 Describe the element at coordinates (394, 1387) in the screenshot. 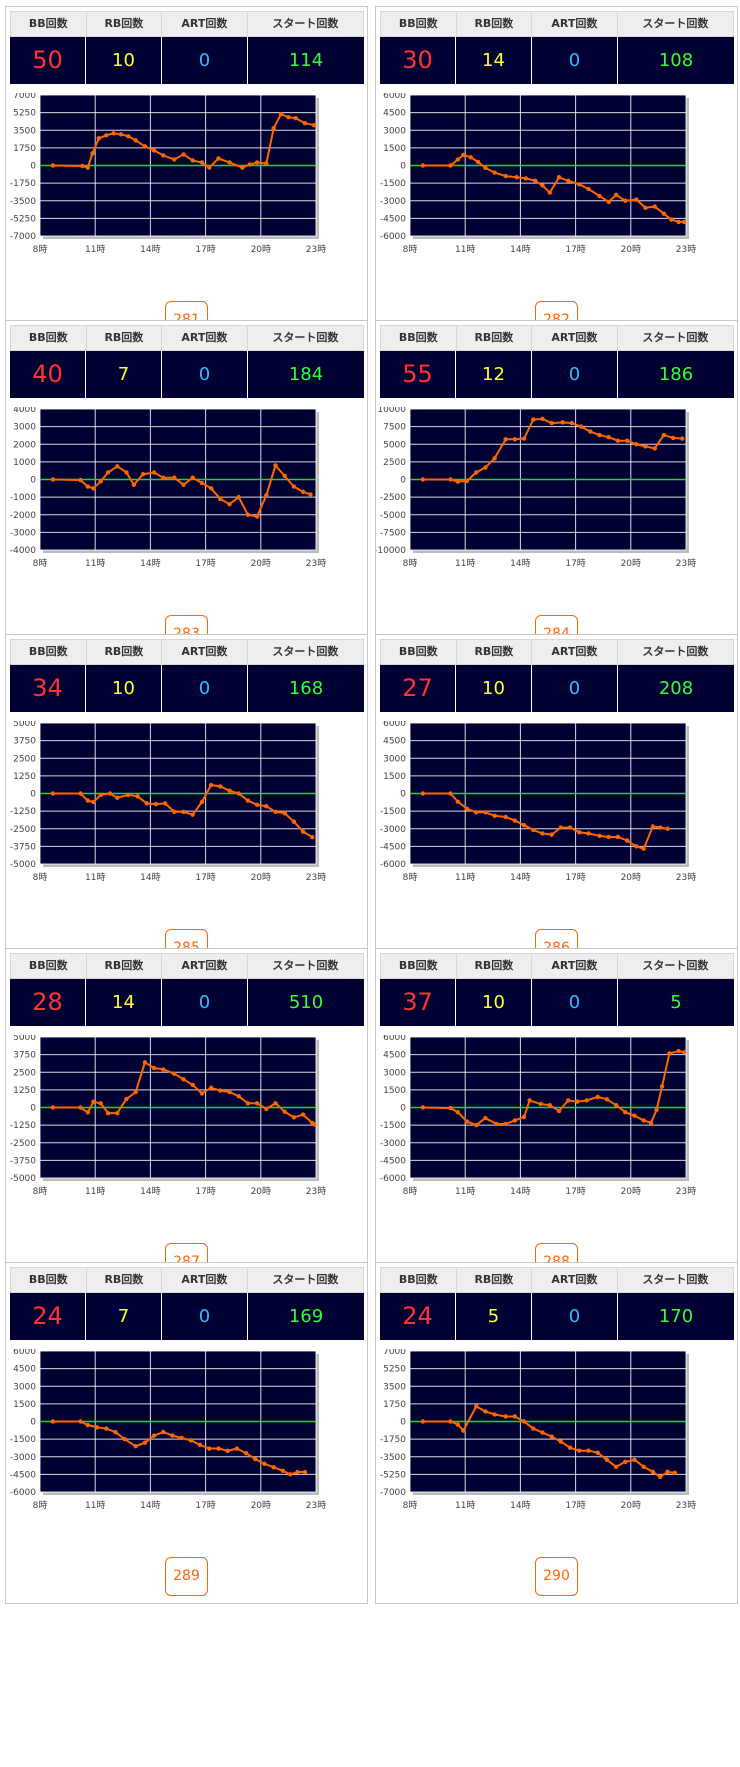

I see `y-tick-label: 3500` at that location.